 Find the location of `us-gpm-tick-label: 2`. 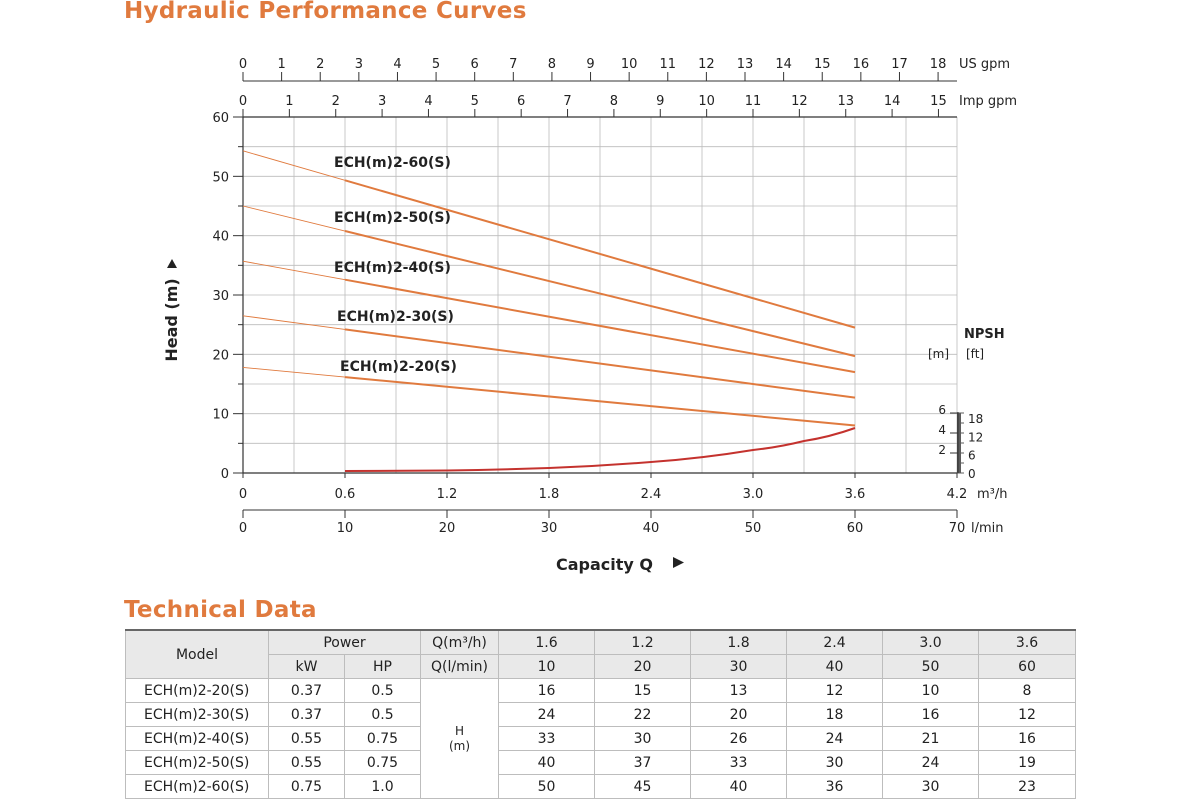

us-gpm-tick-label: 2 is located at coordinates (320, 64).